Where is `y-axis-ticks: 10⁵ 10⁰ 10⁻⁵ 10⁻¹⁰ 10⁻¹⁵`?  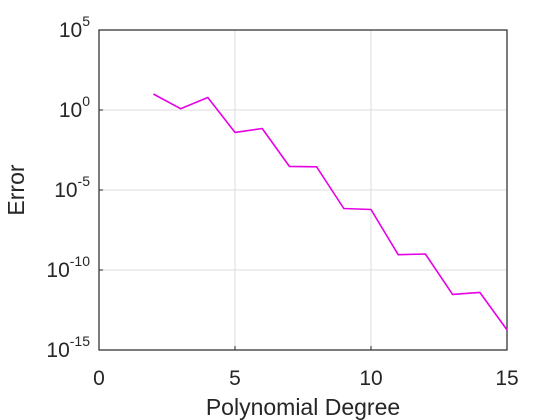 y-axis-ticks: 10⁵ 10⁰ 10⁻⁵ 10⁻¹⁰ 10⁻¹⁵ is located at coordinates (74, 187).